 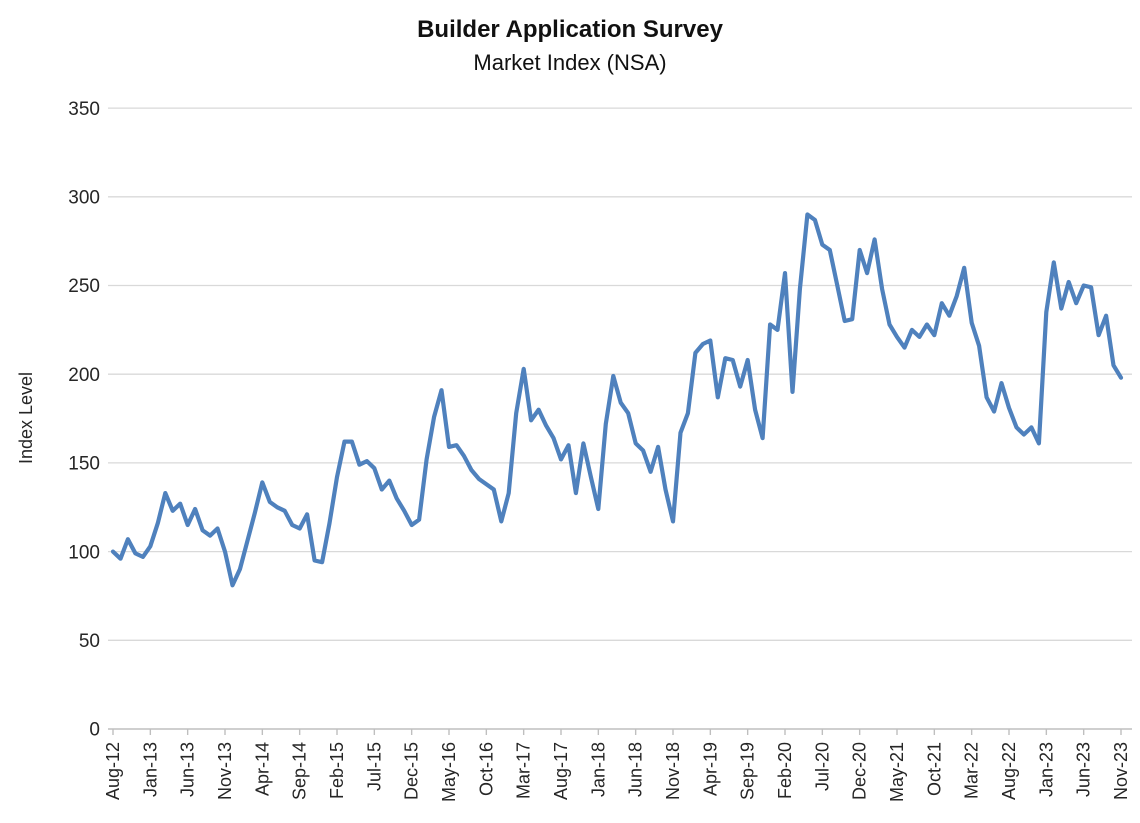 I want to click on y-axis-tick-label: 50, so click(x=89, y=641).